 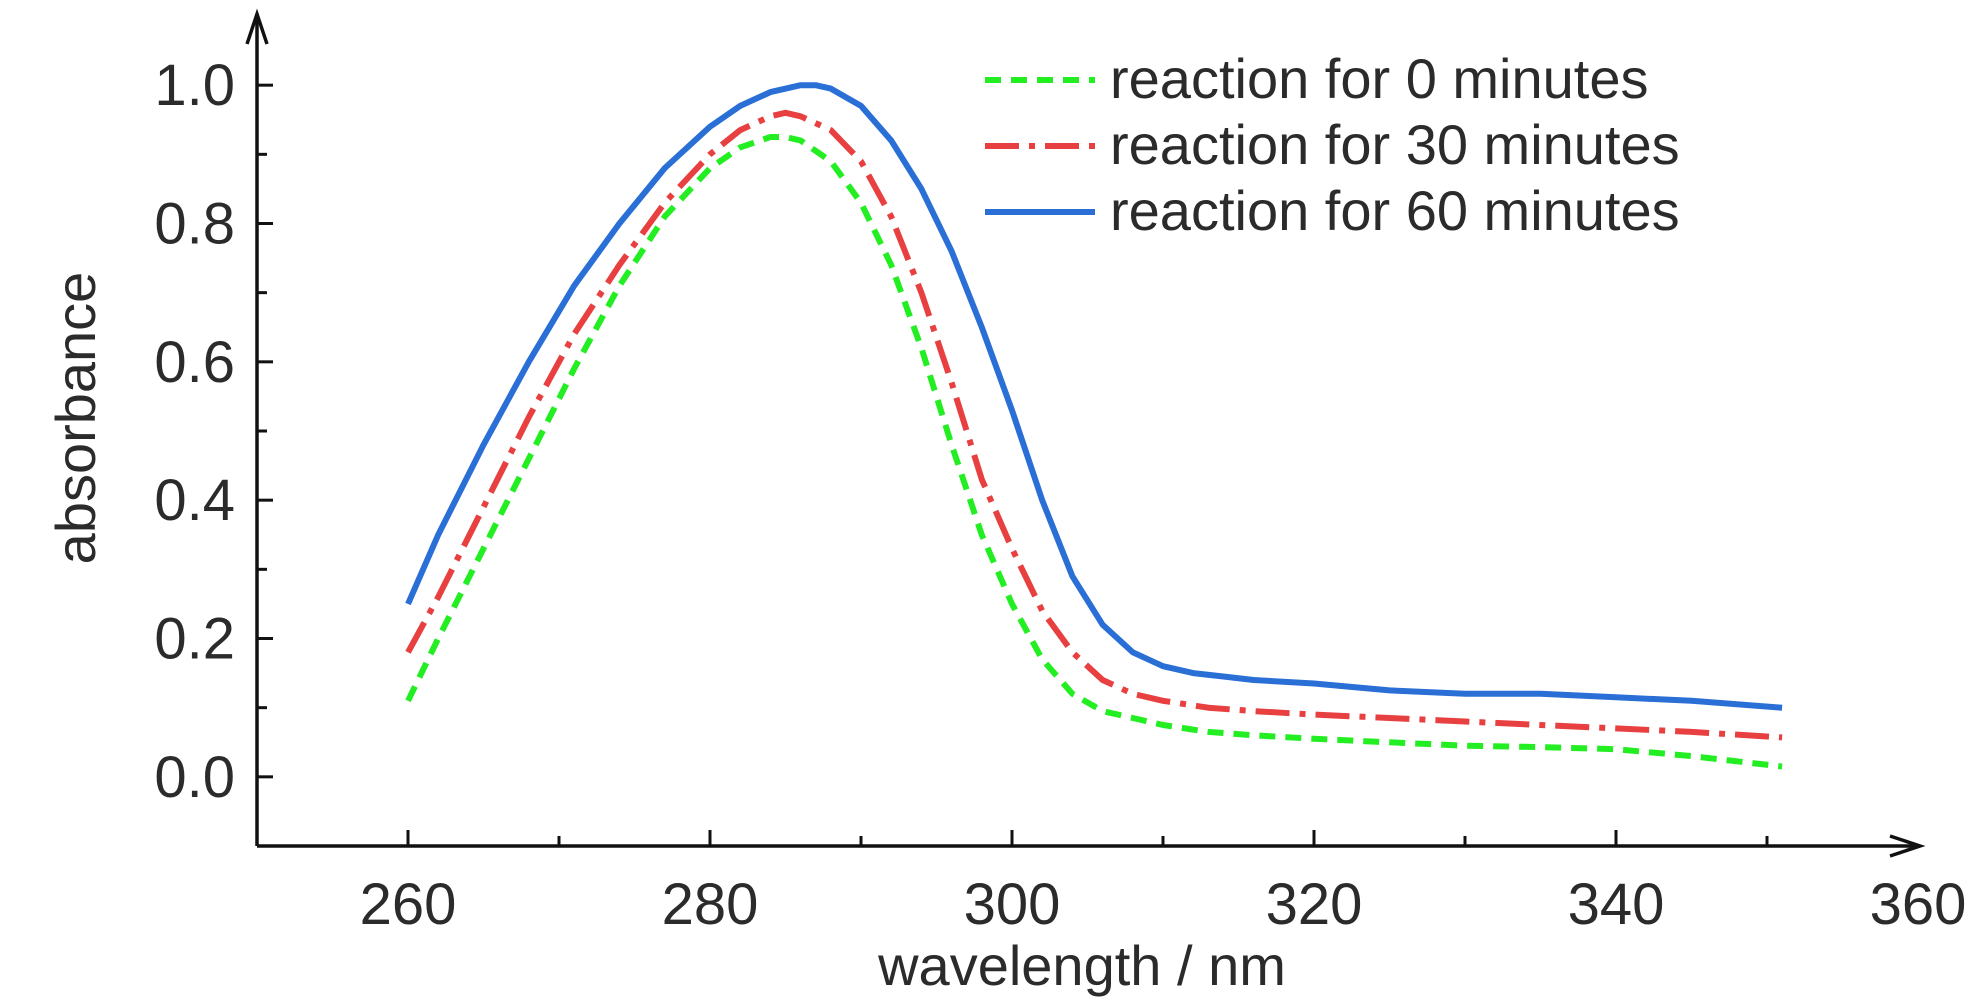 What do you see at coordinates (1314, 904) in the screenshot?
I see `x-tick-label: 320` at bounding box center [1314, 904].